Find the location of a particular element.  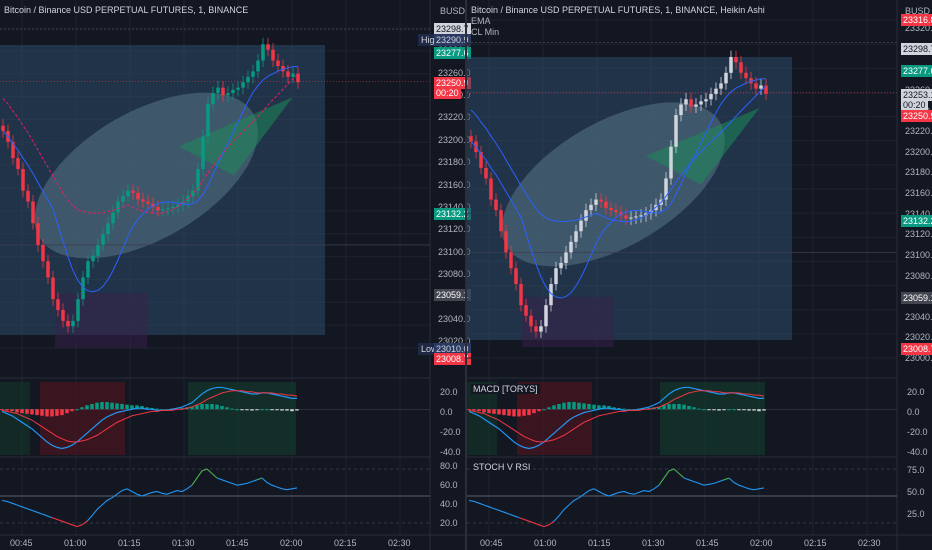

right-last-price-tag: 23250.9 is located at coordinates (916, 116).